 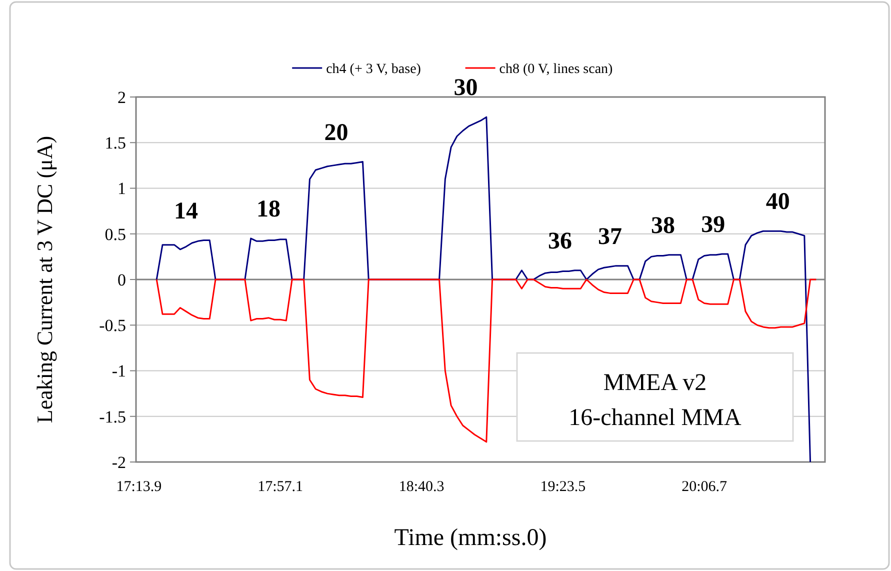 I want to click on x-tick-label: 17:57.1, so click(x=280, y=487).